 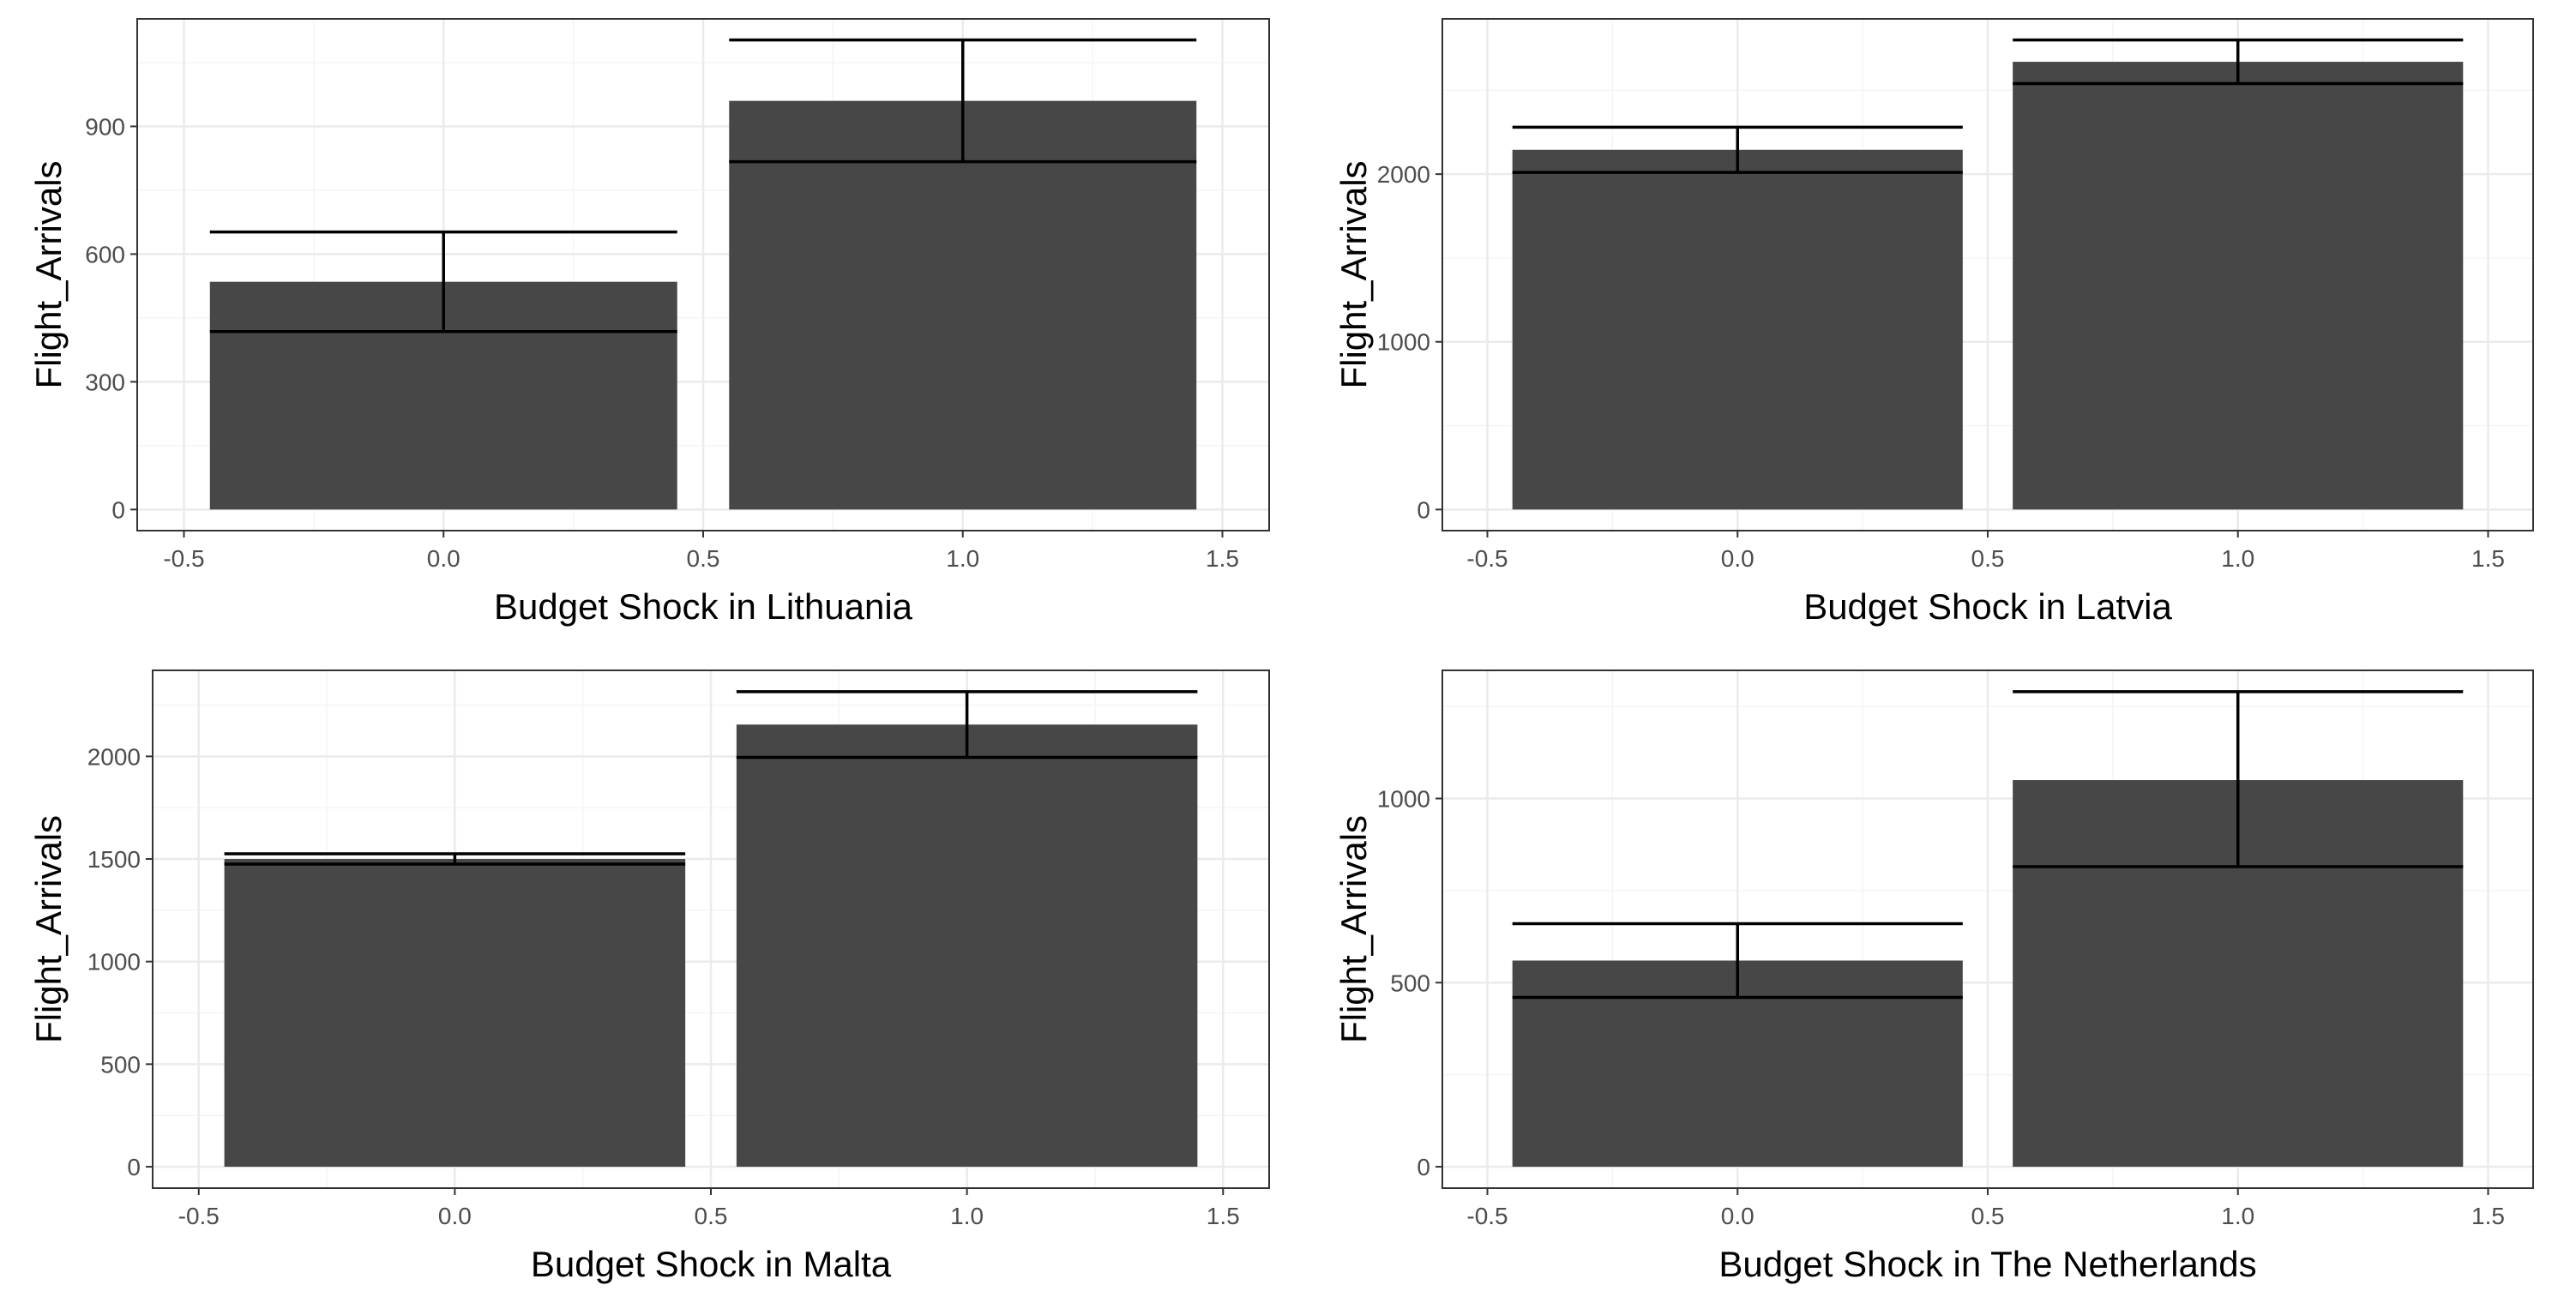 I want to click on y-tick-label: 300, so click(x=105, y=382).